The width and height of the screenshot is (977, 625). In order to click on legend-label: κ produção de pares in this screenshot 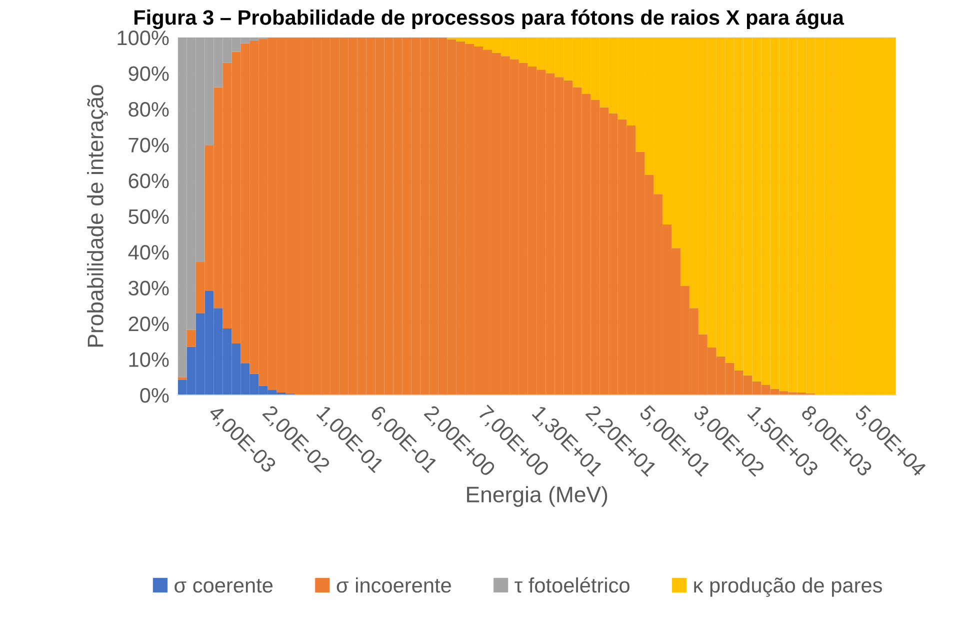, I will do `click(788, 587)`.